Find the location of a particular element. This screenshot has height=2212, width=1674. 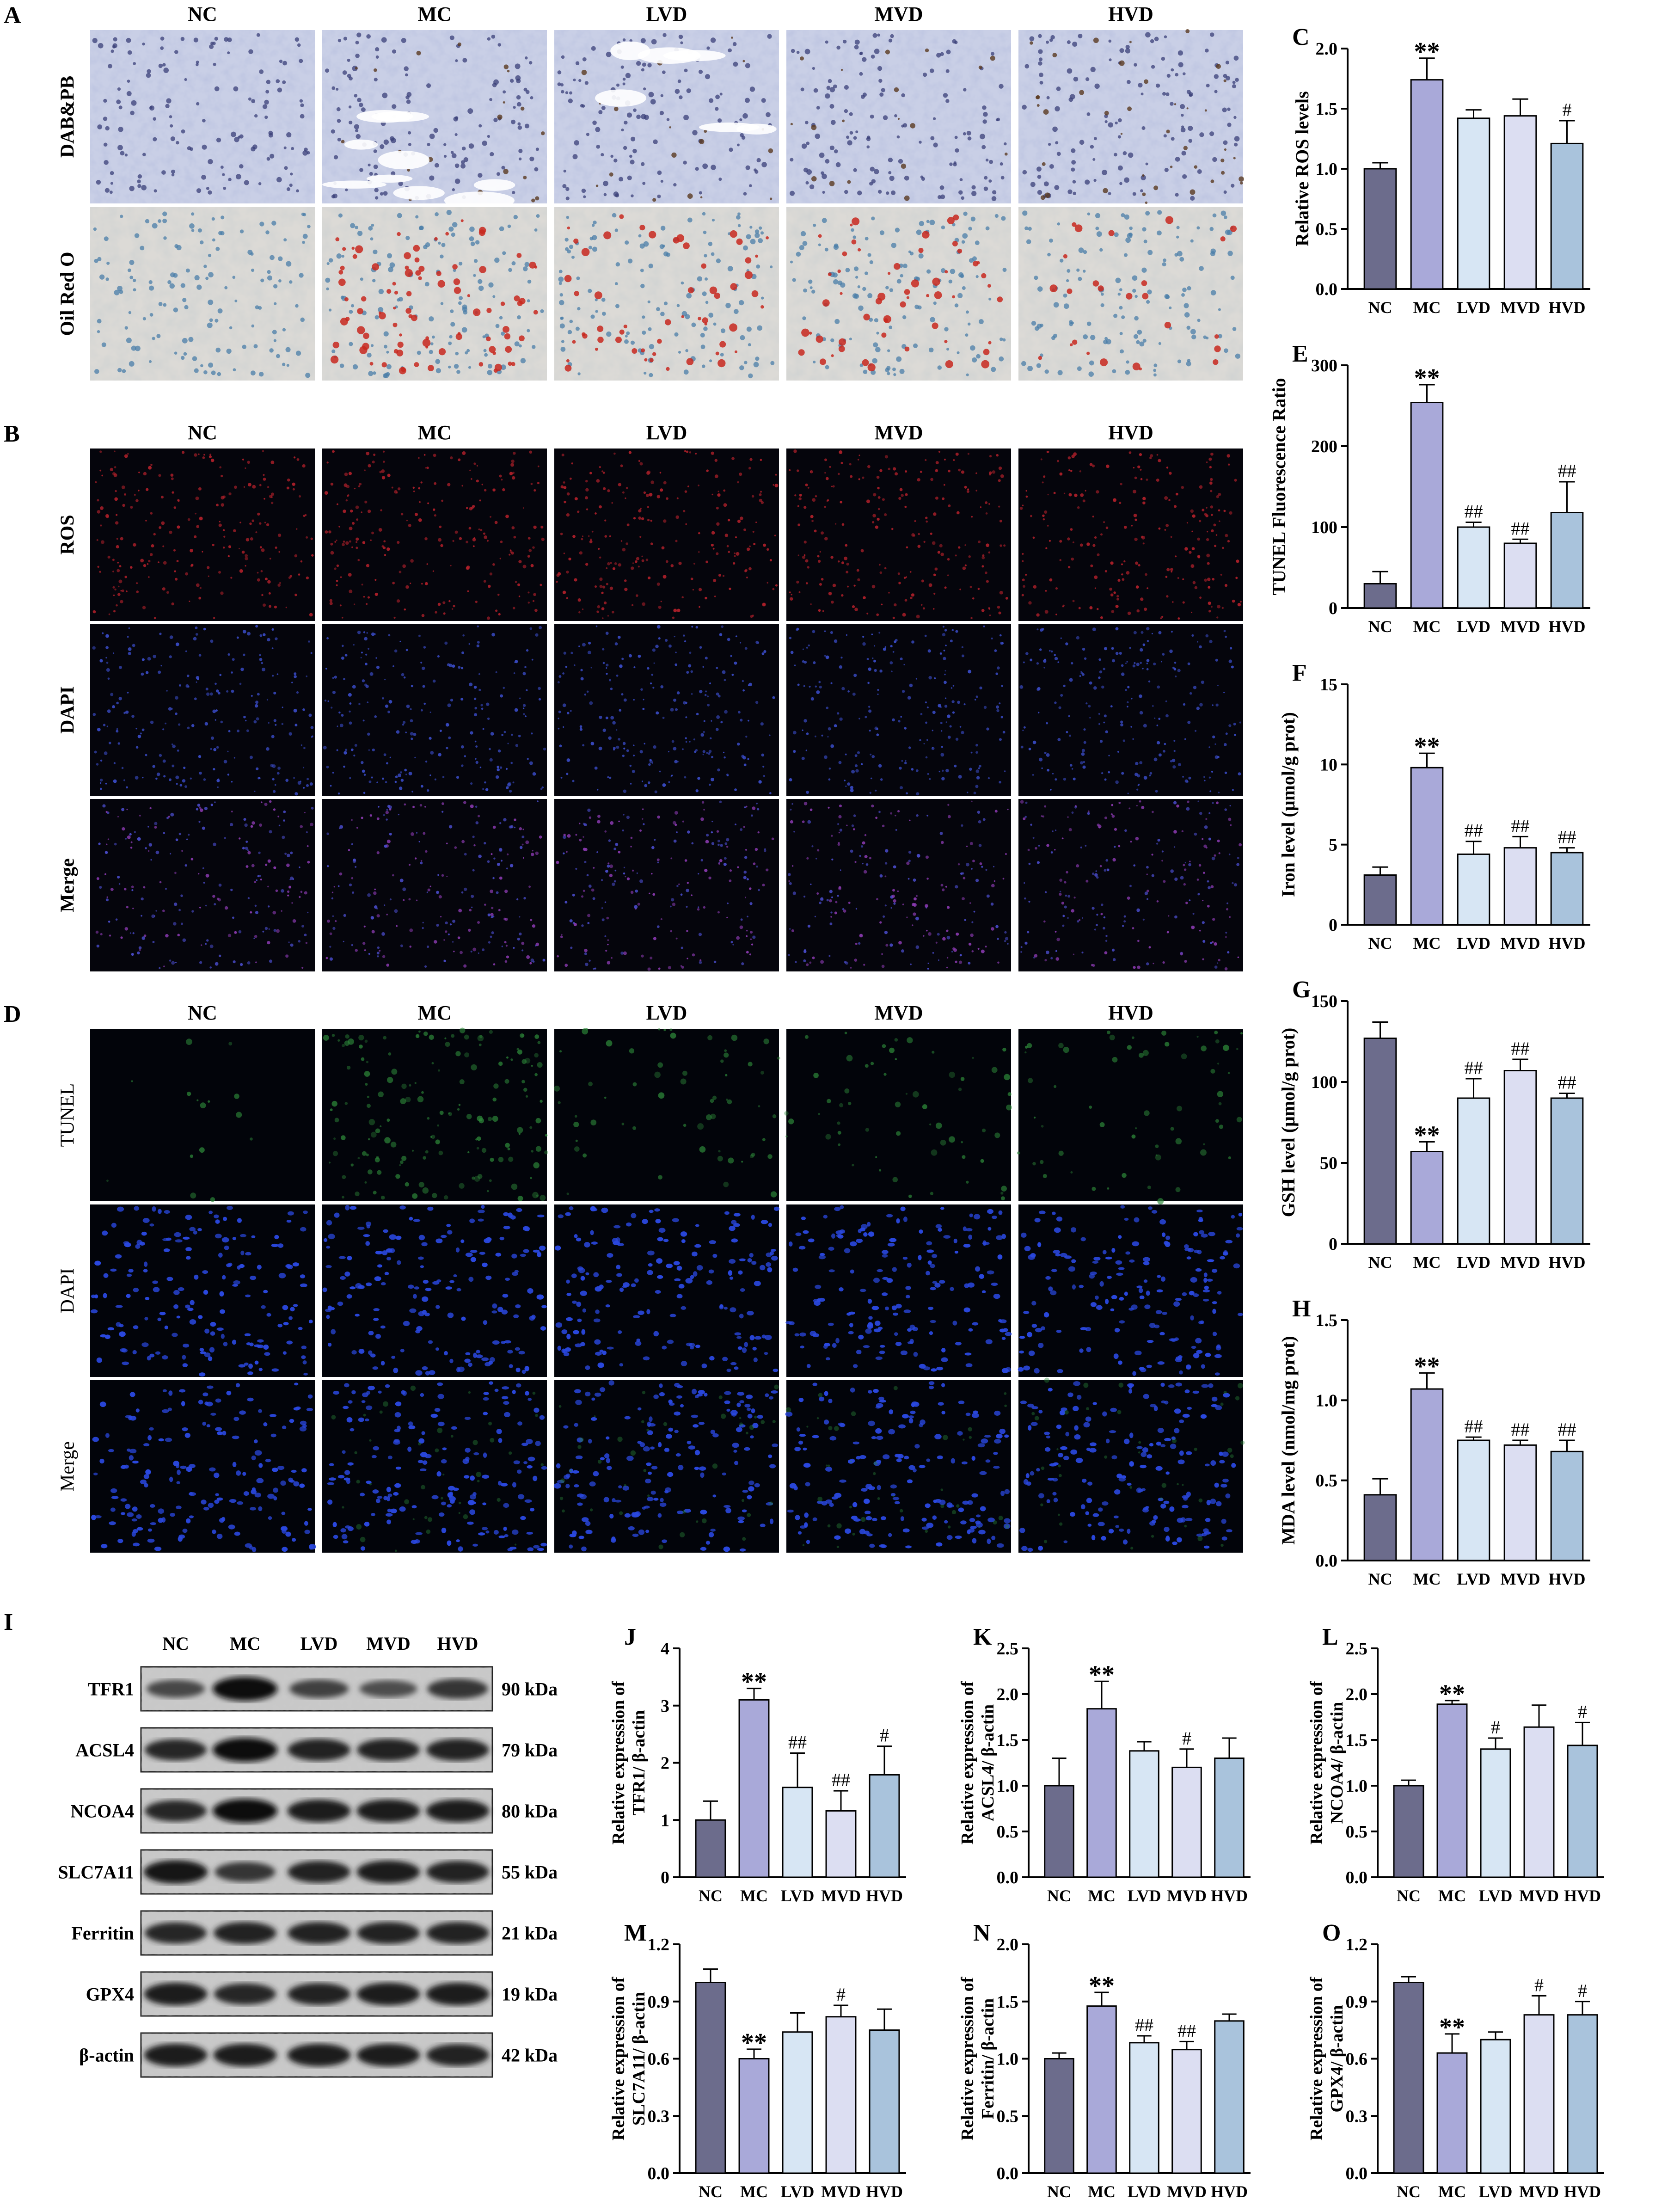

y-axis-label: Iron level (μmol/g prot) is located at coordinates (1288, 805).